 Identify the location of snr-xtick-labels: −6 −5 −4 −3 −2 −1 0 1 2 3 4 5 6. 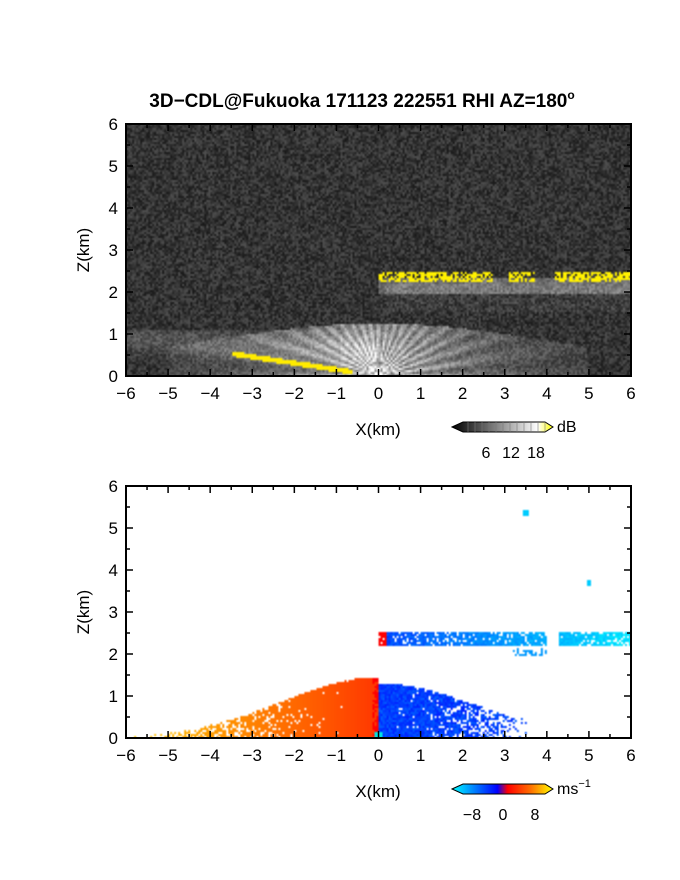
(375, 393).